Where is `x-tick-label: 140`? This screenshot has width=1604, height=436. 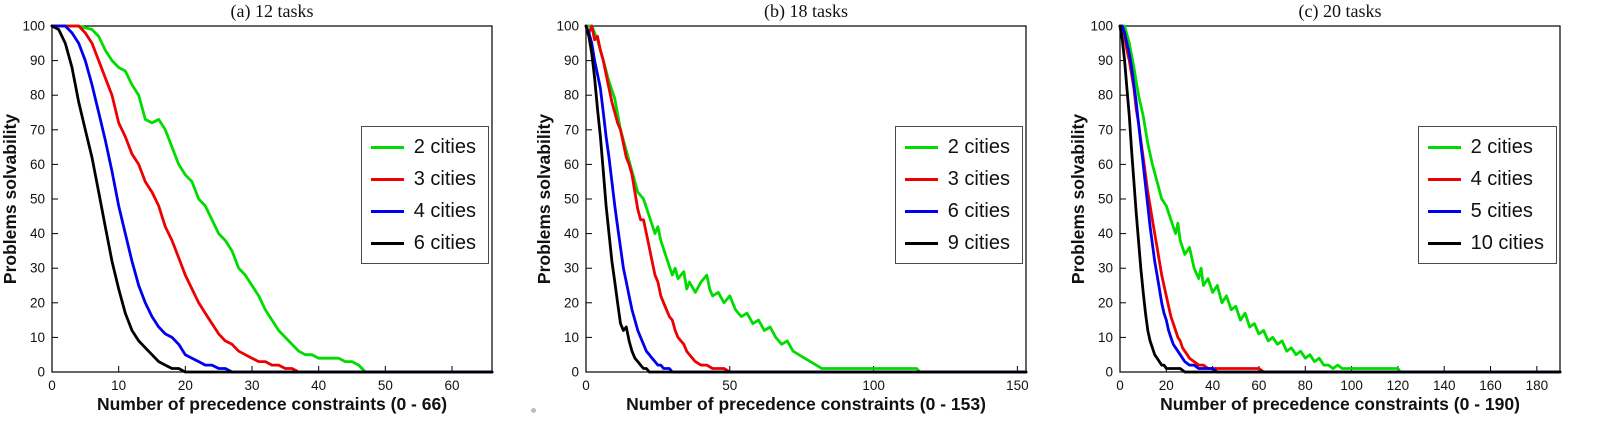 x-tick-label: 140 is located at coordinates (1444, 385).